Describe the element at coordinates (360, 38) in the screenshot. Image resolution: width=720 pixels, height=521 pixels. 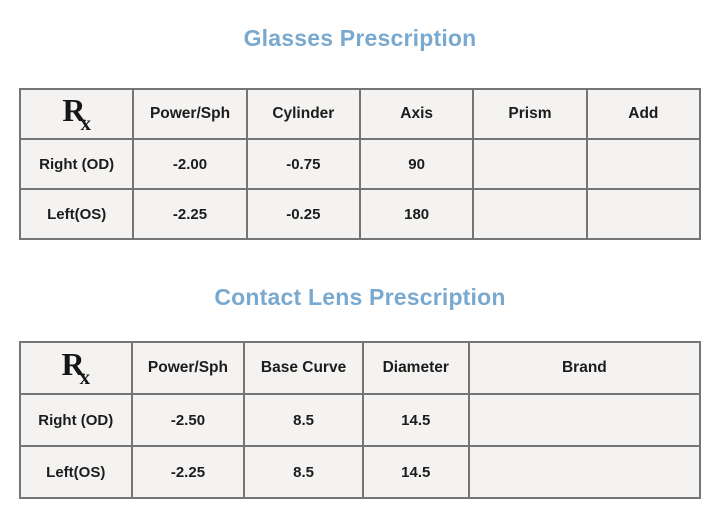
I see `glasses-section-title: Glasses Prescription` at that location.